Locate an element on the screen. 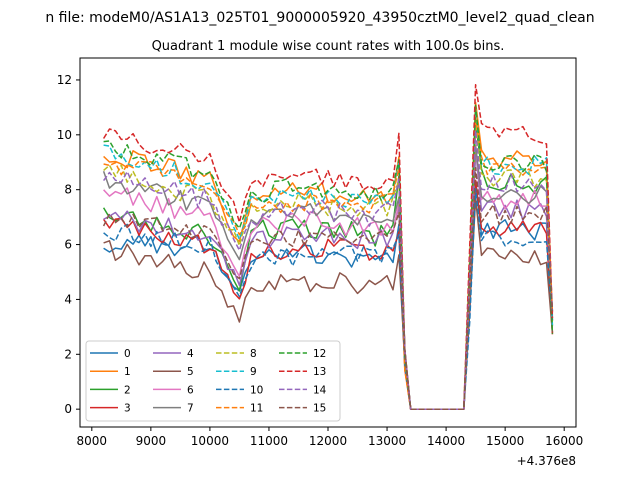 The image size is (640, 480). y-tick-label: 8 is located at coordinates (68, 190).